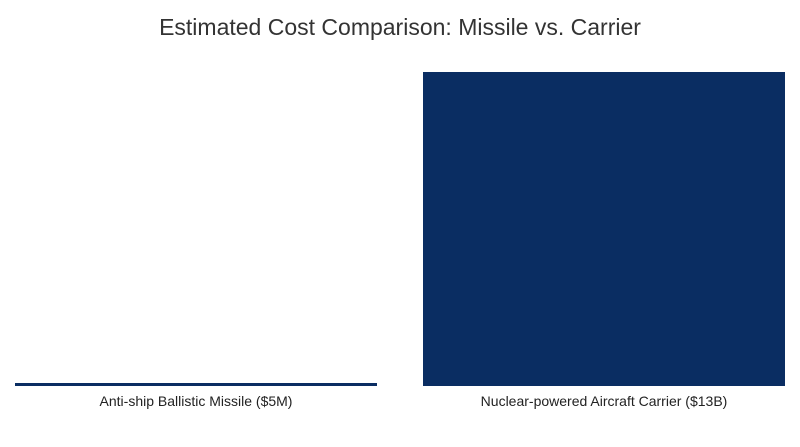  What do you see at coordinates (196, 401) in the screenshot?
I see `category-label-0: Anti-ship Ballistic Missile ($5M)` at bounding box center [196, 401].